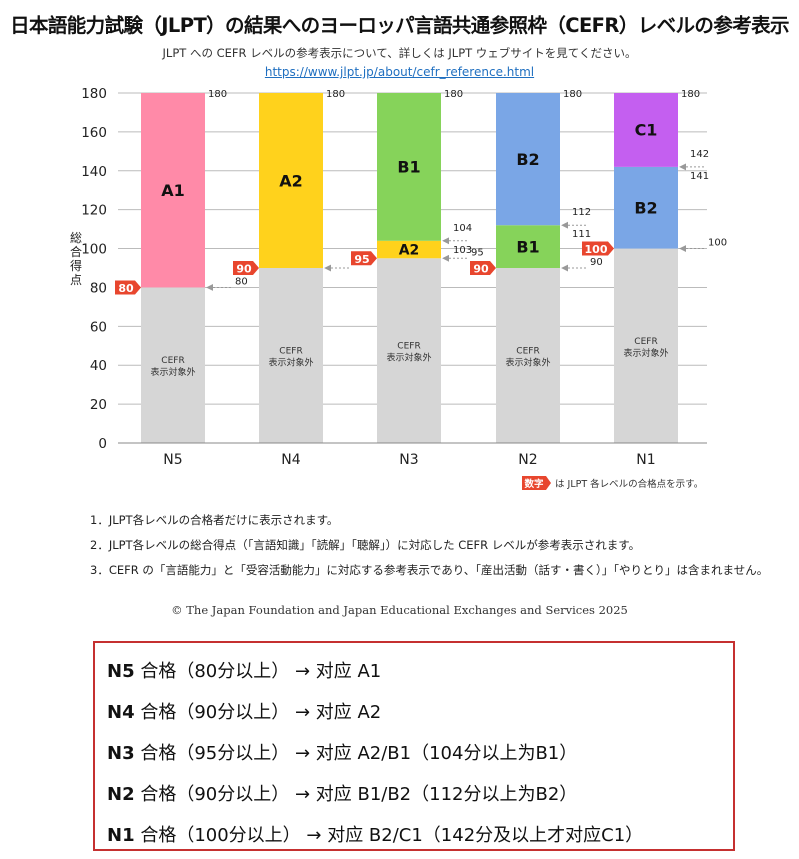 The width and height of the screenshot is (799, 859). Describe the element at coordinates (94, 172) in the screenshot. I see `y-tick-label: 140` at that location.